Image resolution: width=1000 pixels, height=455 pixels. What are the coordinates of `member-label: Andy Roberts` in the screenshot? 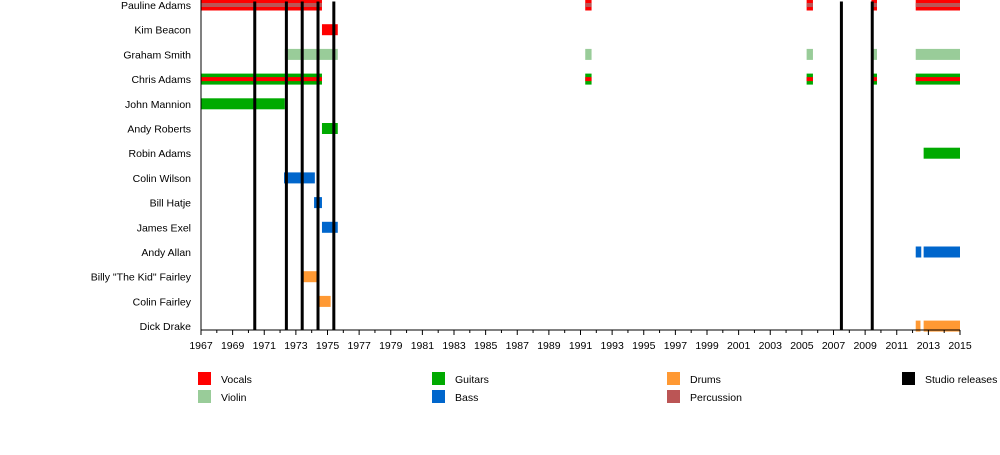 It's located at (159, 130).